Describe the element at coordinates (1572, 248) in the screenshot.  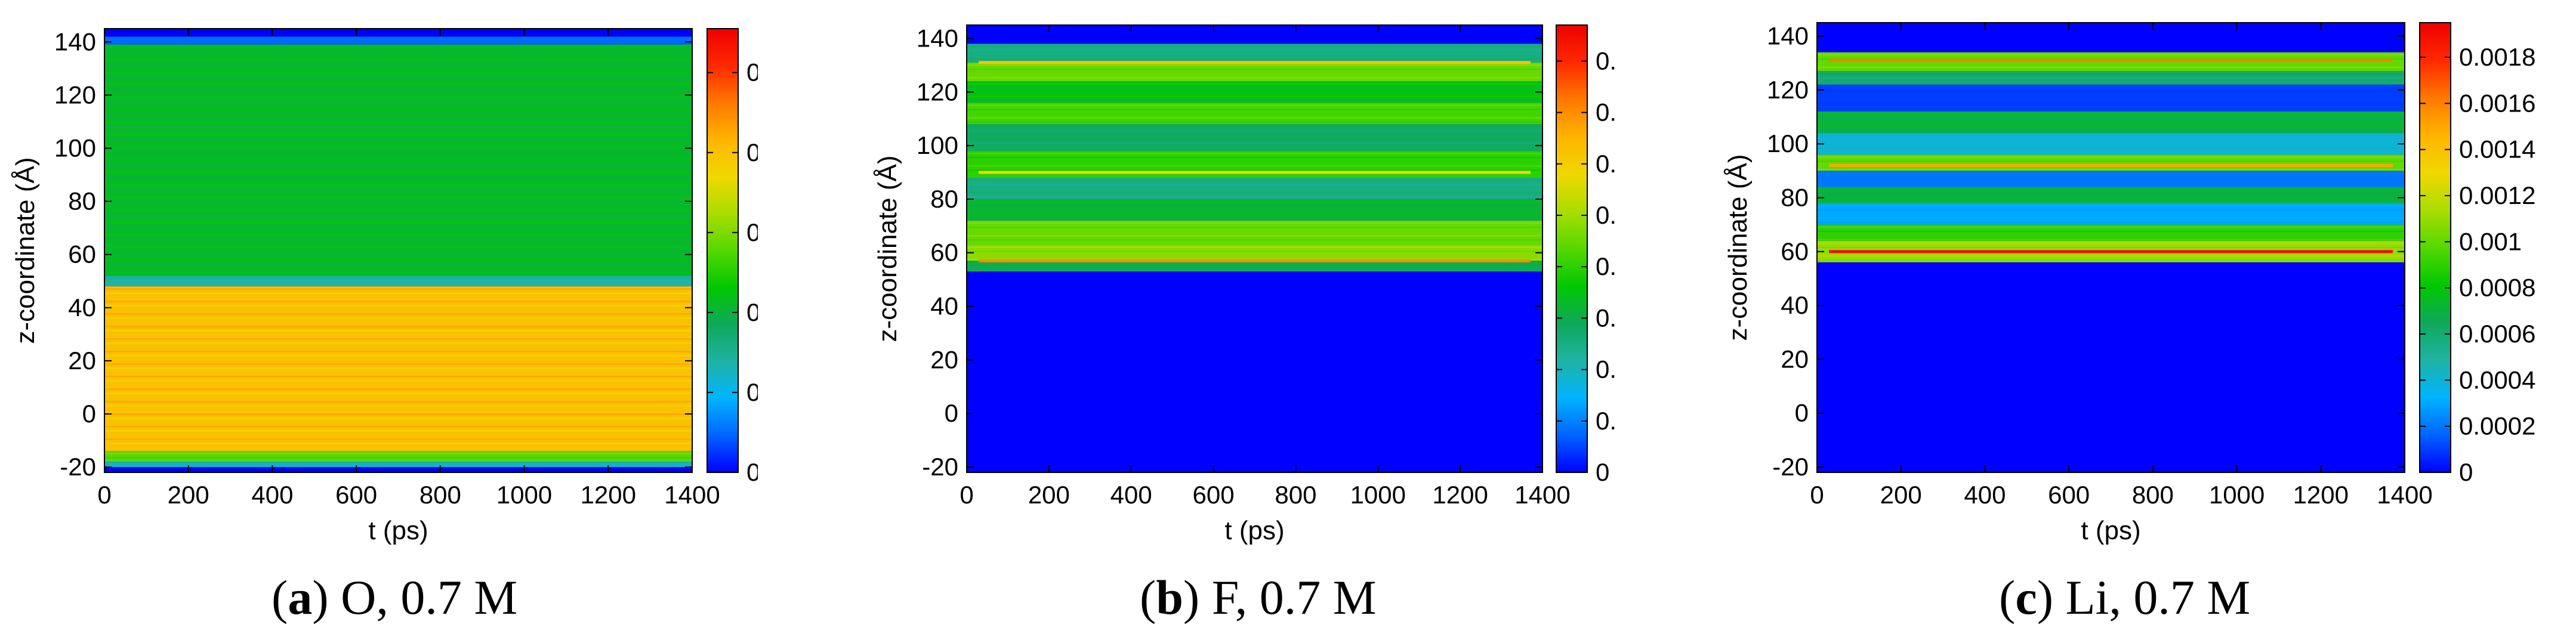
I see `colorbar-b` at that location.